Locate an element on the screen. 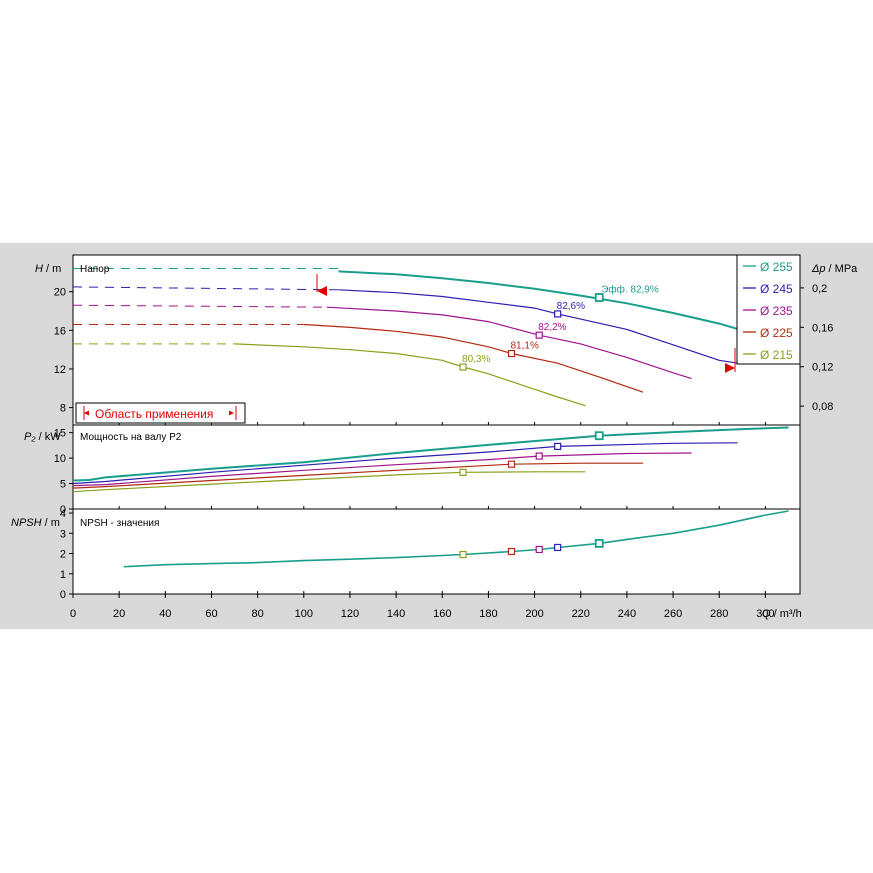 The width and height of the screenshot is (873, 873). head-y-tick-label: 8 is located at coordinates (63, 409).